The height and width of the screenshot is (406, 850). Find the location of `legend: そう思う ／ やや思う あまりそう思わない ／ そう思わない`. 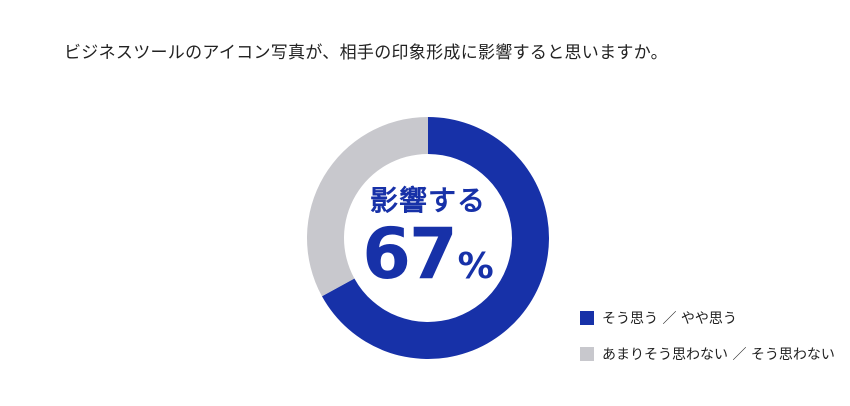

legend: そう思う ／ やや思う あまりそう思わない ／ そう思わない is located at coordinates (707, 345).